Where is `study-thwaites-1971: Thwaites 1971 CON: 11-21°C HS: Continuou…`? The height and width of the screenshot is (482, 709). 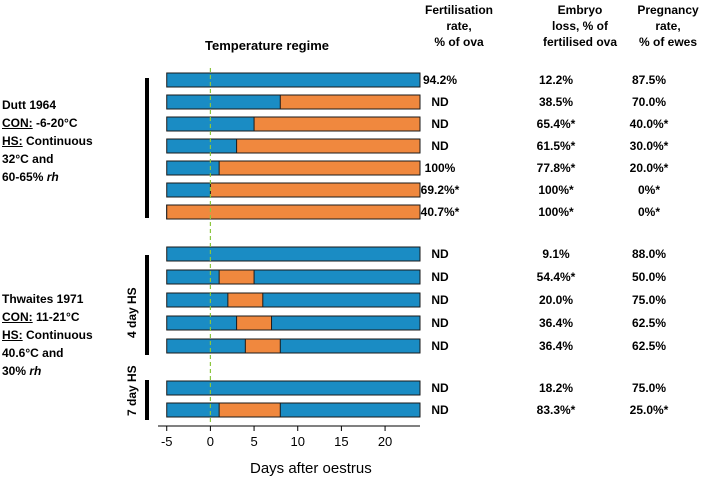
study-thwaites-1971: Thwaites 1971 CON: 11-21°C HS: Continuou… is located at coordinates (47, 335).